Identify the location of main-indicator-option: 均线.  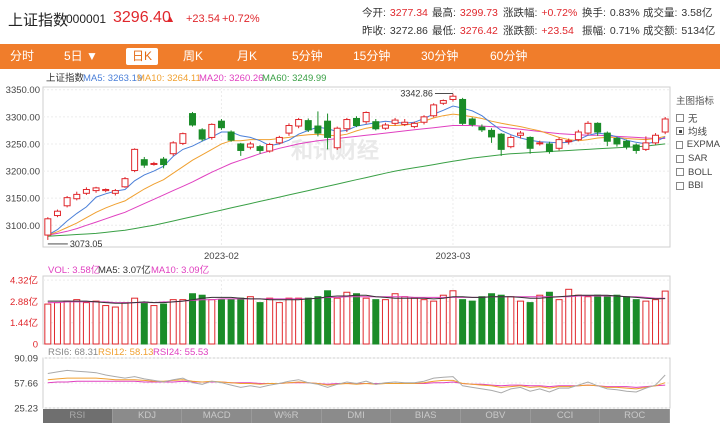
(696, 131).